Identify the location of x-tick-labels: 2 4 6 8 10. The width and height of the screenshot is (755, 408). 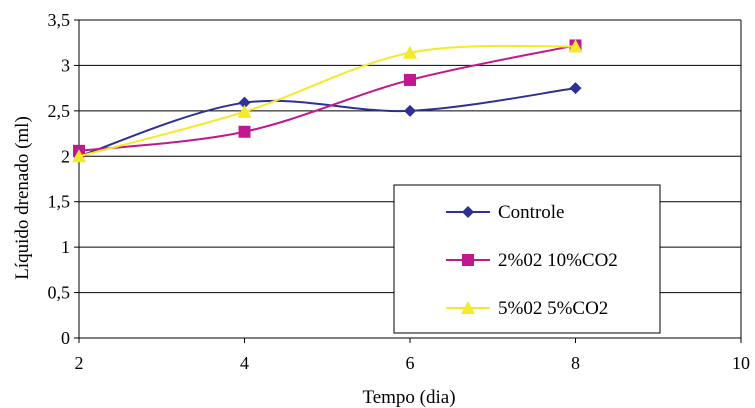
(413, 363).